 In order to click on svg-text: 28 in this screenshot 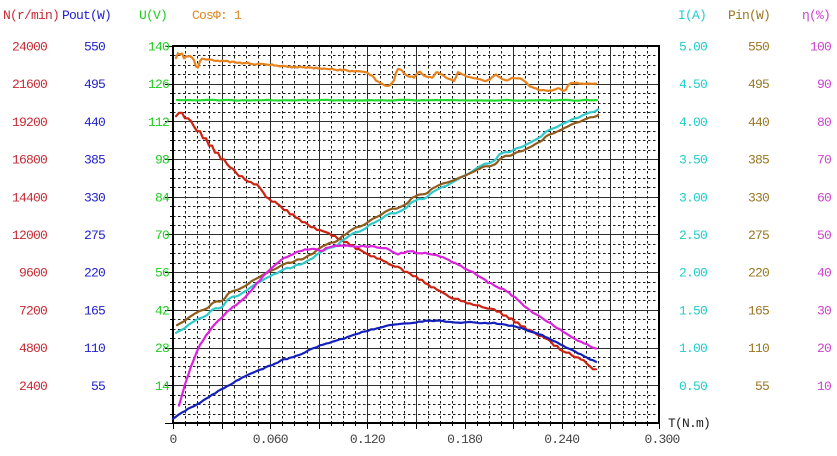, I will do `click(162, 348)`.